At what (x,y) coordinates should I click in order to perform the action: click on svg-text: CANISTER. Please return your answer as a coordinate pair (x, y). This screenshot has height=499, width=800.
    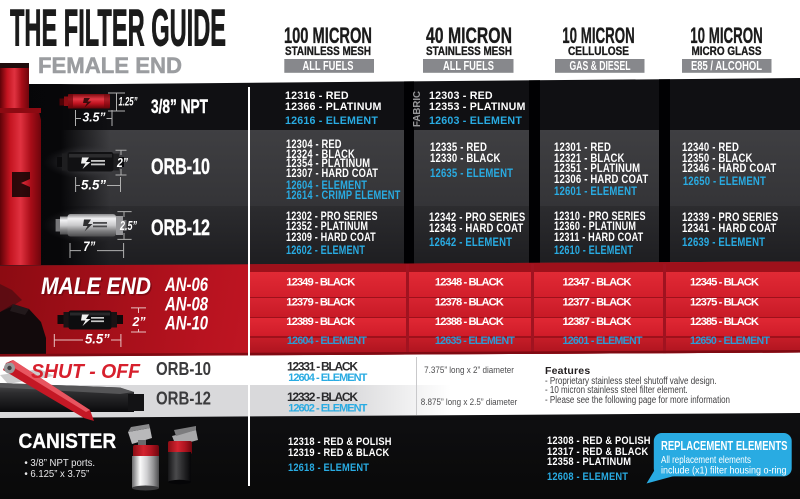
    Looking at the image, I should click on (67, 441).